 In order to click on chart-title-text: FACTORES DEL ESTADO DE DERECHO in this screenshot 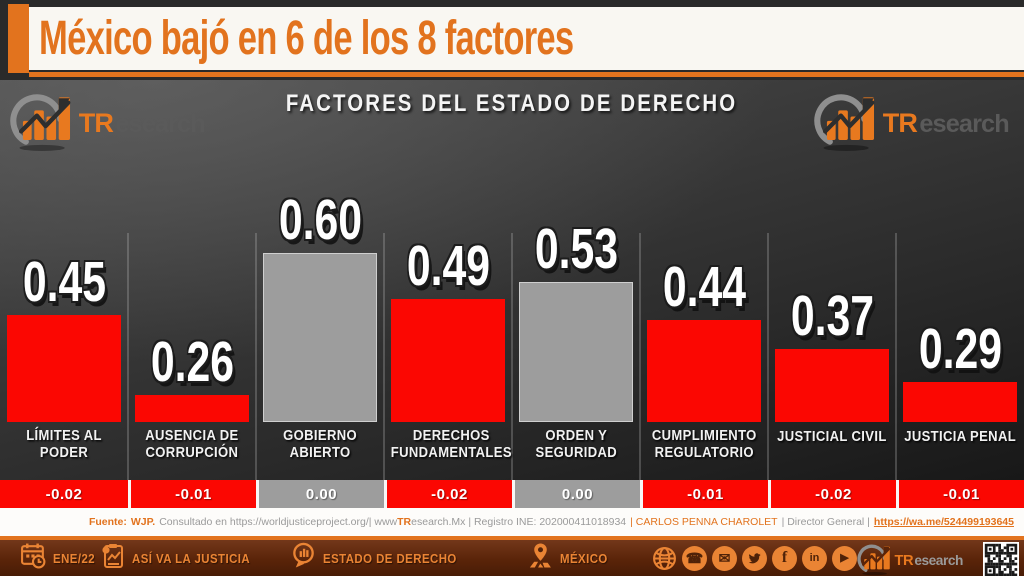, I will do `click(512, 103)`.